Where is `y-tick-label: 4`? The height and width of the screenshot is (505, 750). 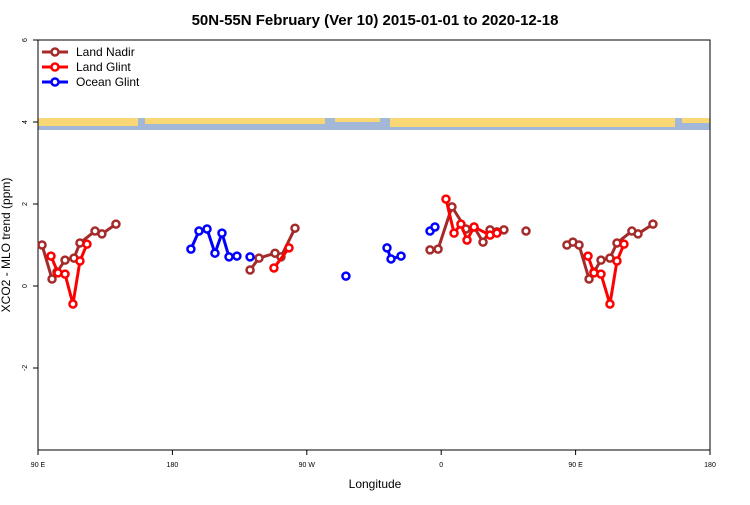 y-tick-label: 4 is located at coordinates (25, 122).